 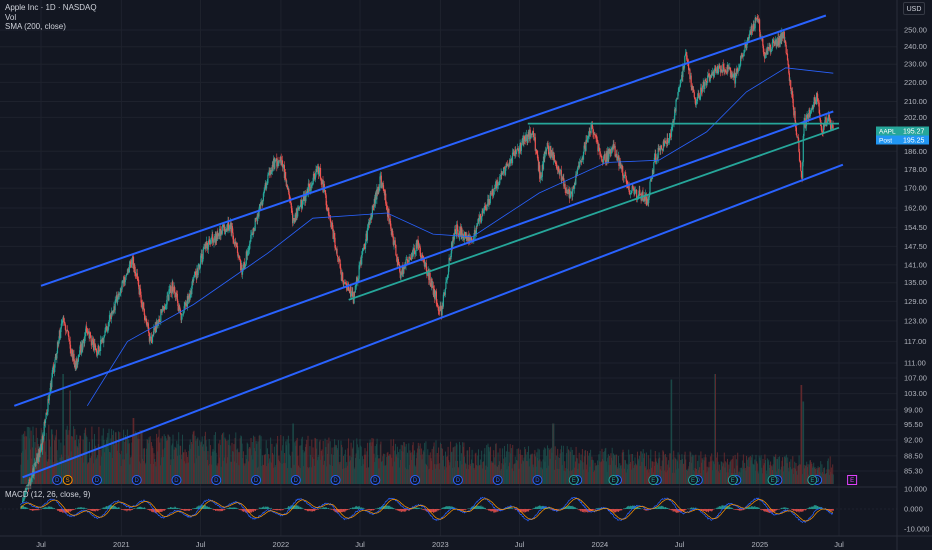 What do you see at coordinates (915, 378) in the screenshot?
I see `price-tick-label: 107.00` at bounding box center [915, 378].